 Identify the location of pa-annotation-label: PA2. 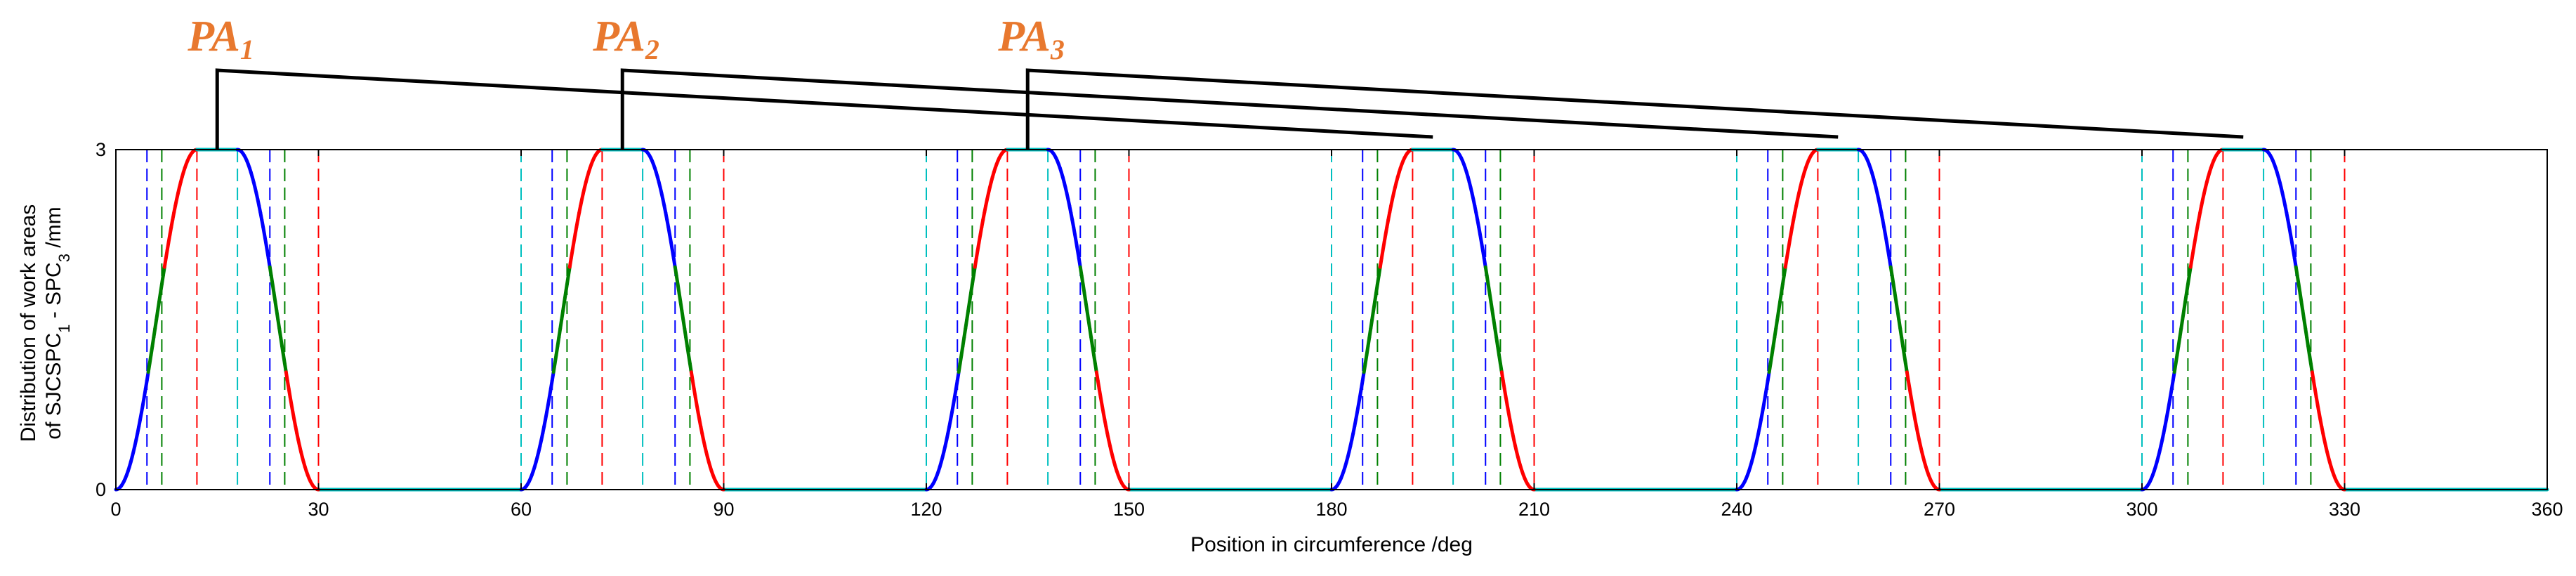
(625, 39).